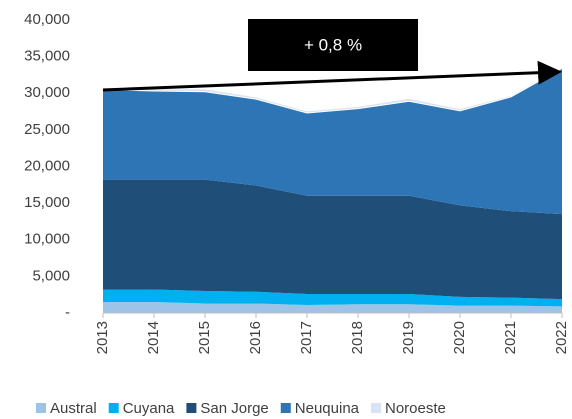 This screenshot has width=572, height=419. I want to click on y-tick-label: 20,000, so click(47, 165).